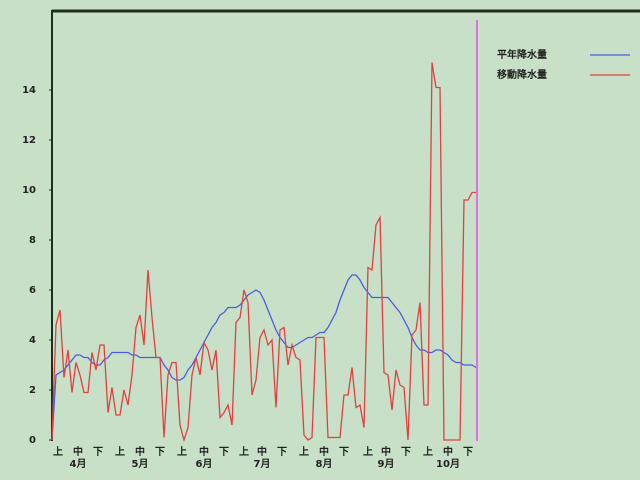 This screenshot has height=480, width=640. Describe the element at coordinates (522, 74) in the screenshot. I see `legend-label: 移動降水量` at that location.